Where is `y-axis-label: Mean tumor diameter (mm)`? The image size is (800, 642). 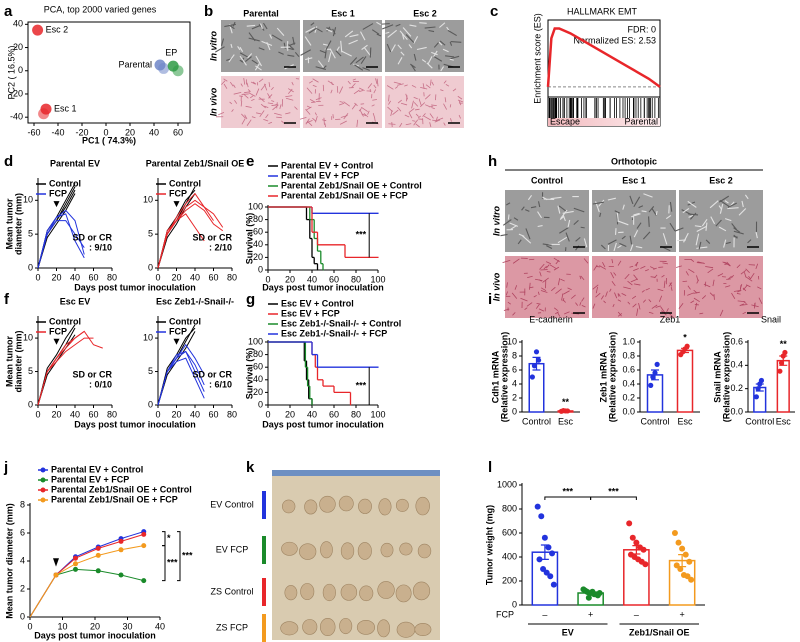
y-axis-label: Mean tumor diameter (mm) is located at coordinates (9, 561).